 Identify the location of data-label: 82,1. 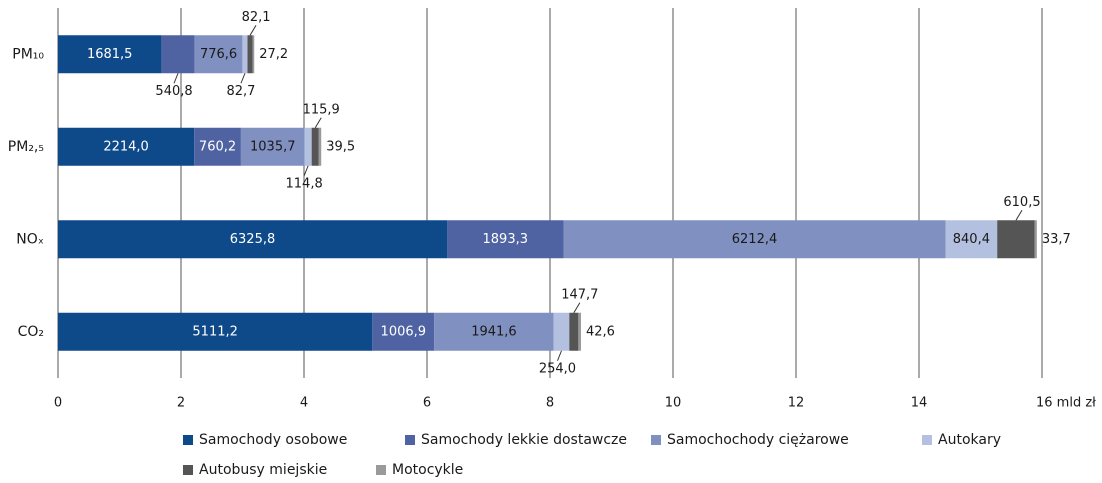
(256, 17).